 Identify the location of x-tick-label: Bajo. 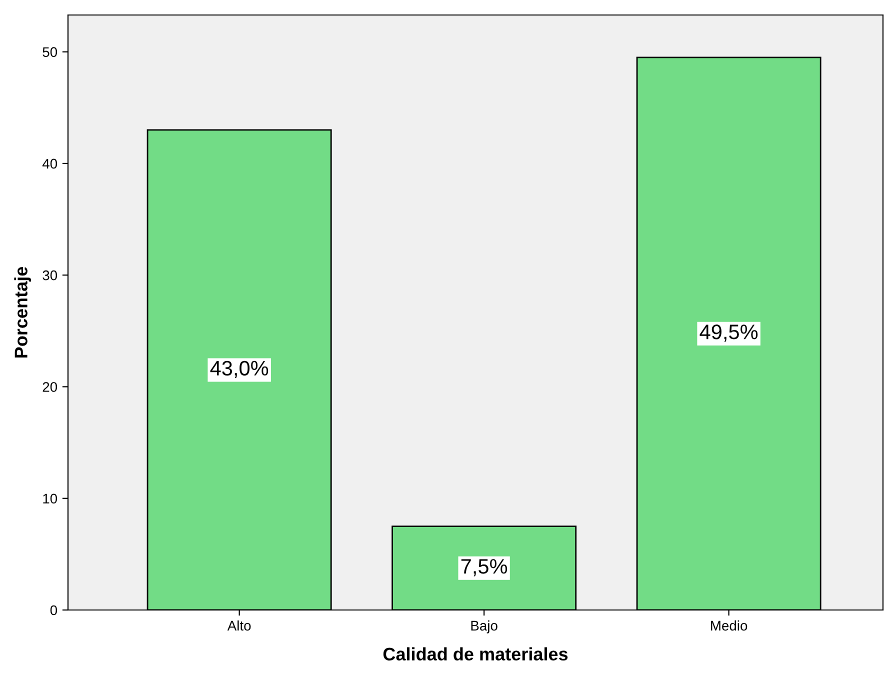
(484, 627).